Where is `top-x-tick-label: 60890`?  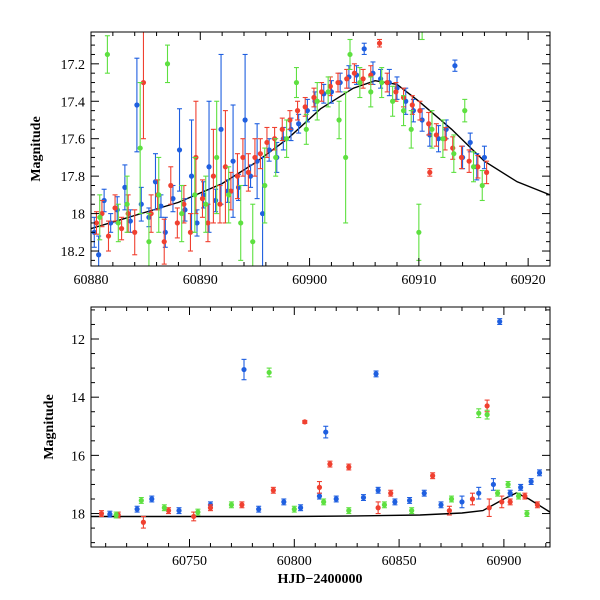 top-x-tick-label: 60890 is located at coordinates (200, 280).